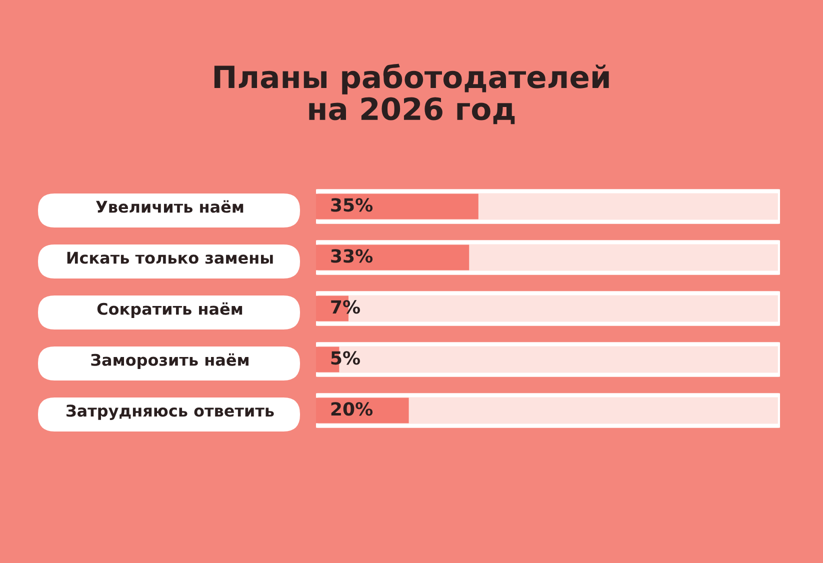 This screenshot has height=563, width=823. I want to click on y-tick-label: Сократить наём, so click(169, 310).